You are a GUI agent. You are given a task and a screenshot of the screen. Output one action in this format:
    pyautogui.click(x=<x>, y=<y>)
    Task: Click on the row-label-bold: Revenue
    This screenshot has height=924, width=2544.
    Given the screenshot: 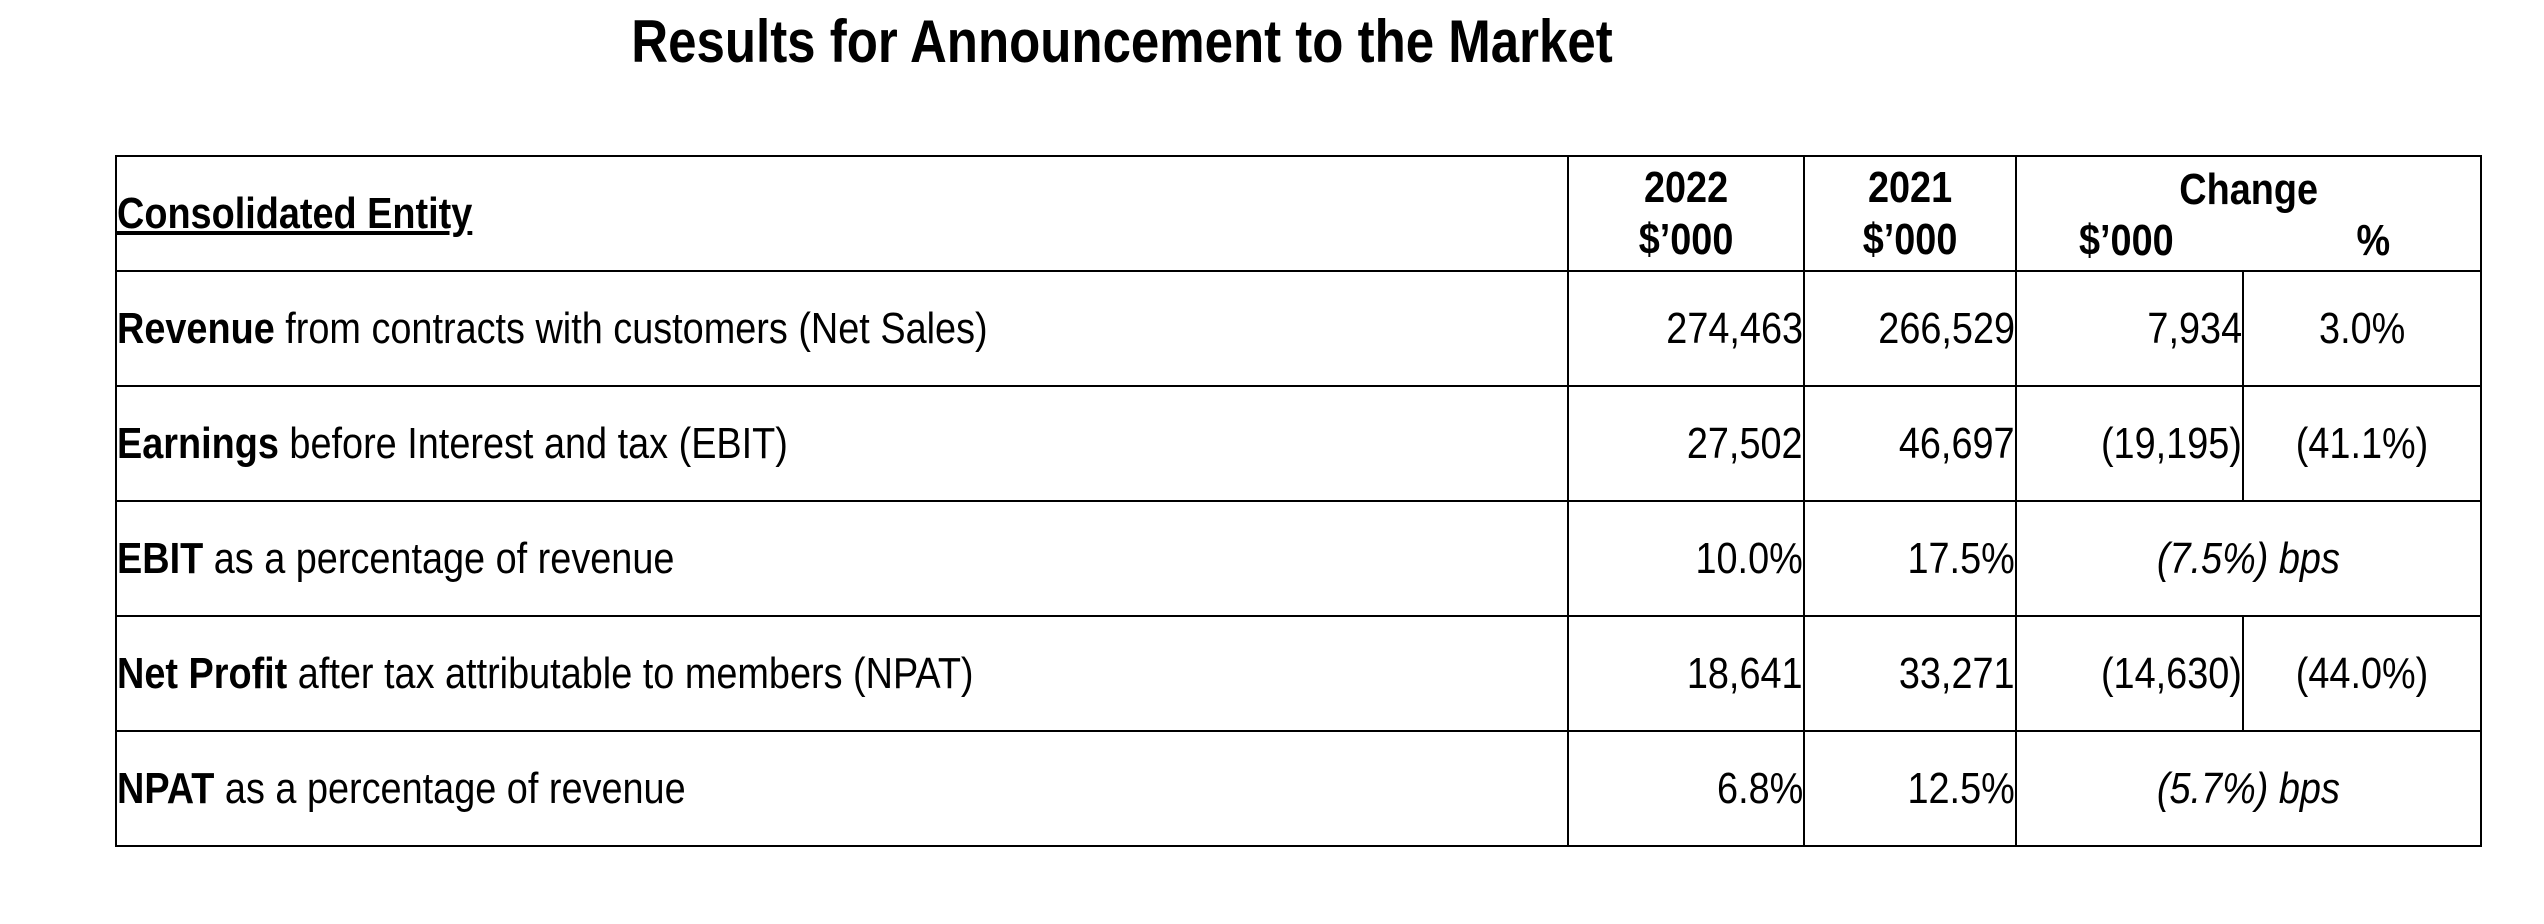 What is the action you would take?
    pyautogui.click(x=196, y=328)
    